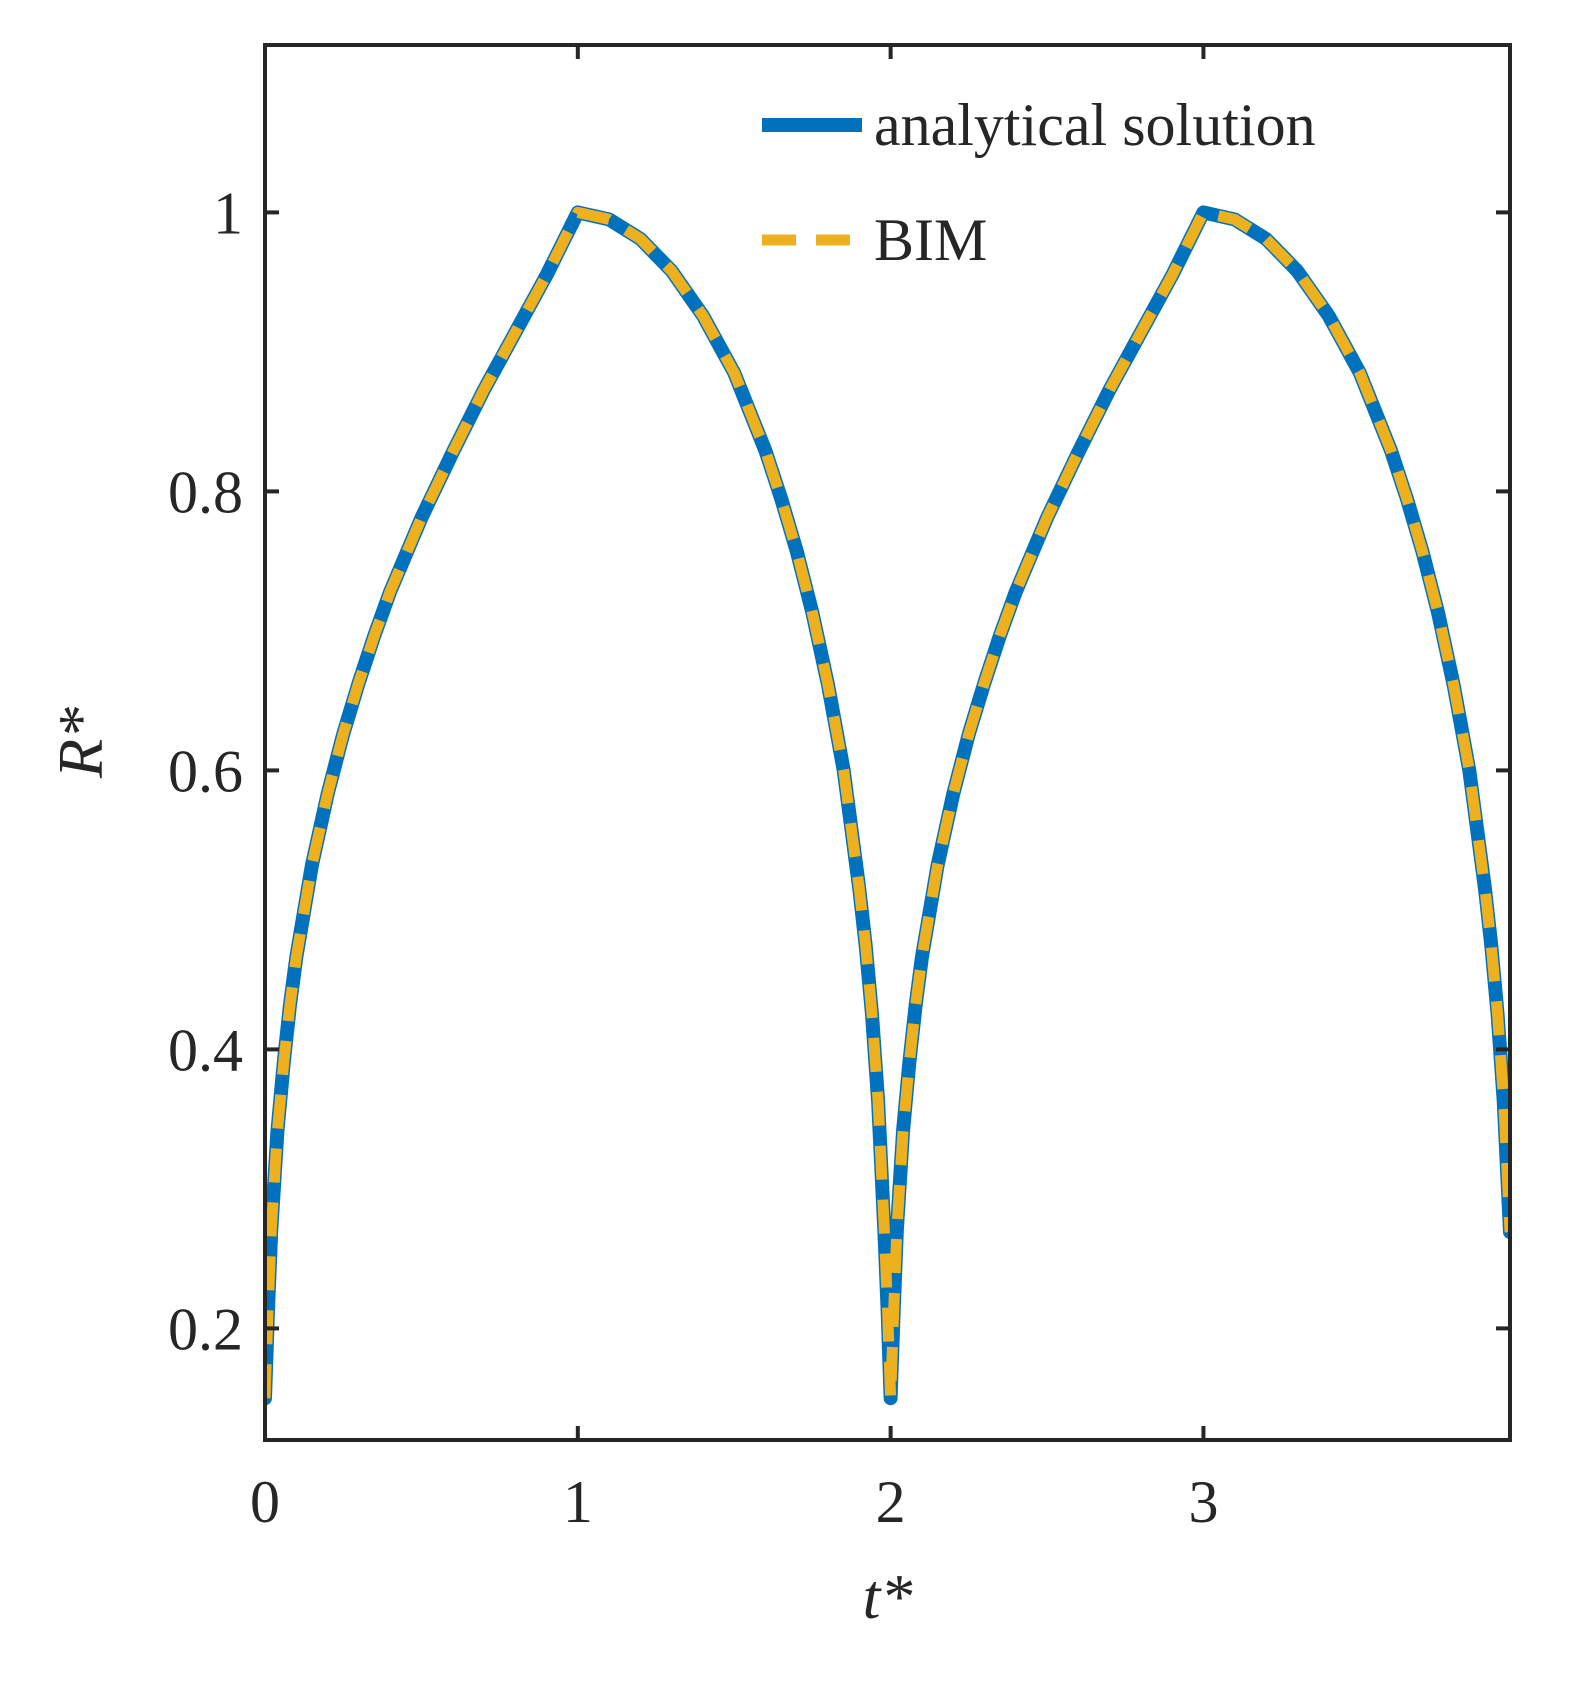 The width and height of the screenshot is (1572, 1686). What do you see at coordinates (205, 771) in the screenshot?
I see `y-tick-label: 0.6` at bounding box center [205, 771].